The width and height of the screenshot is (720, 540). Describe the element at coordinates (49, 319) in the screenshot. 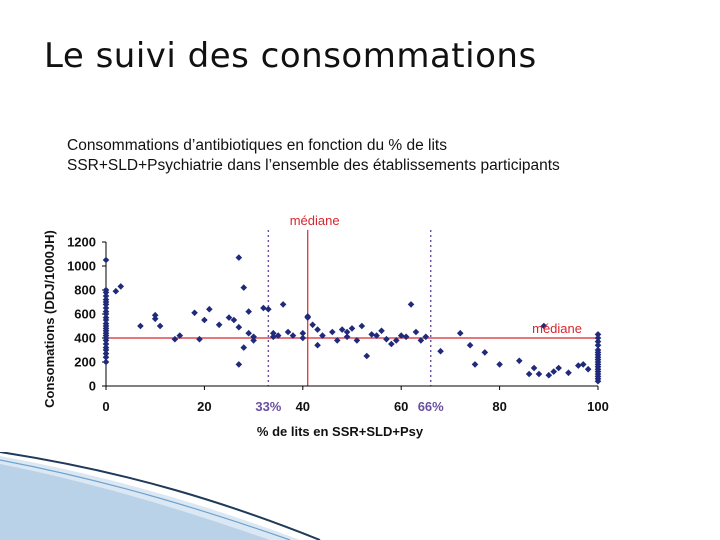

I see `y-axis-title: Consomations (DDJ/1000JH)` at that location.